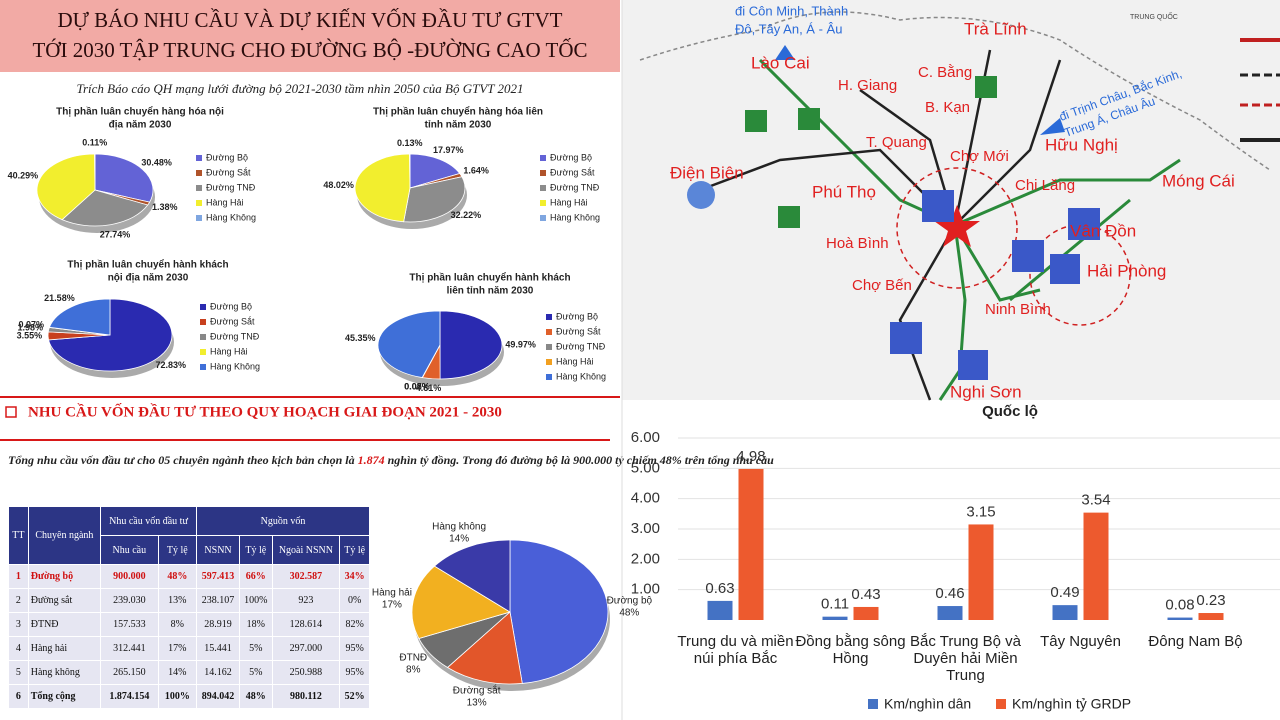 The height and width of the screenshot is (720, 1280). Describe the element at coordinates (630, 606) in the screenshot. I see `slice-label: Đường bộ 48%` at that location.